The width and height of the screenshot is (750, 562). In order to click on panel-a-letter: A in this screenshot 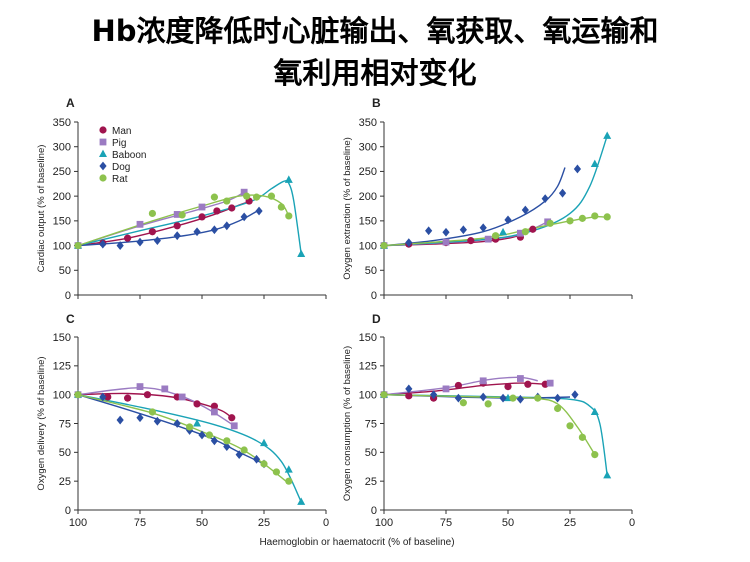, I will do `click(70, 103)`.